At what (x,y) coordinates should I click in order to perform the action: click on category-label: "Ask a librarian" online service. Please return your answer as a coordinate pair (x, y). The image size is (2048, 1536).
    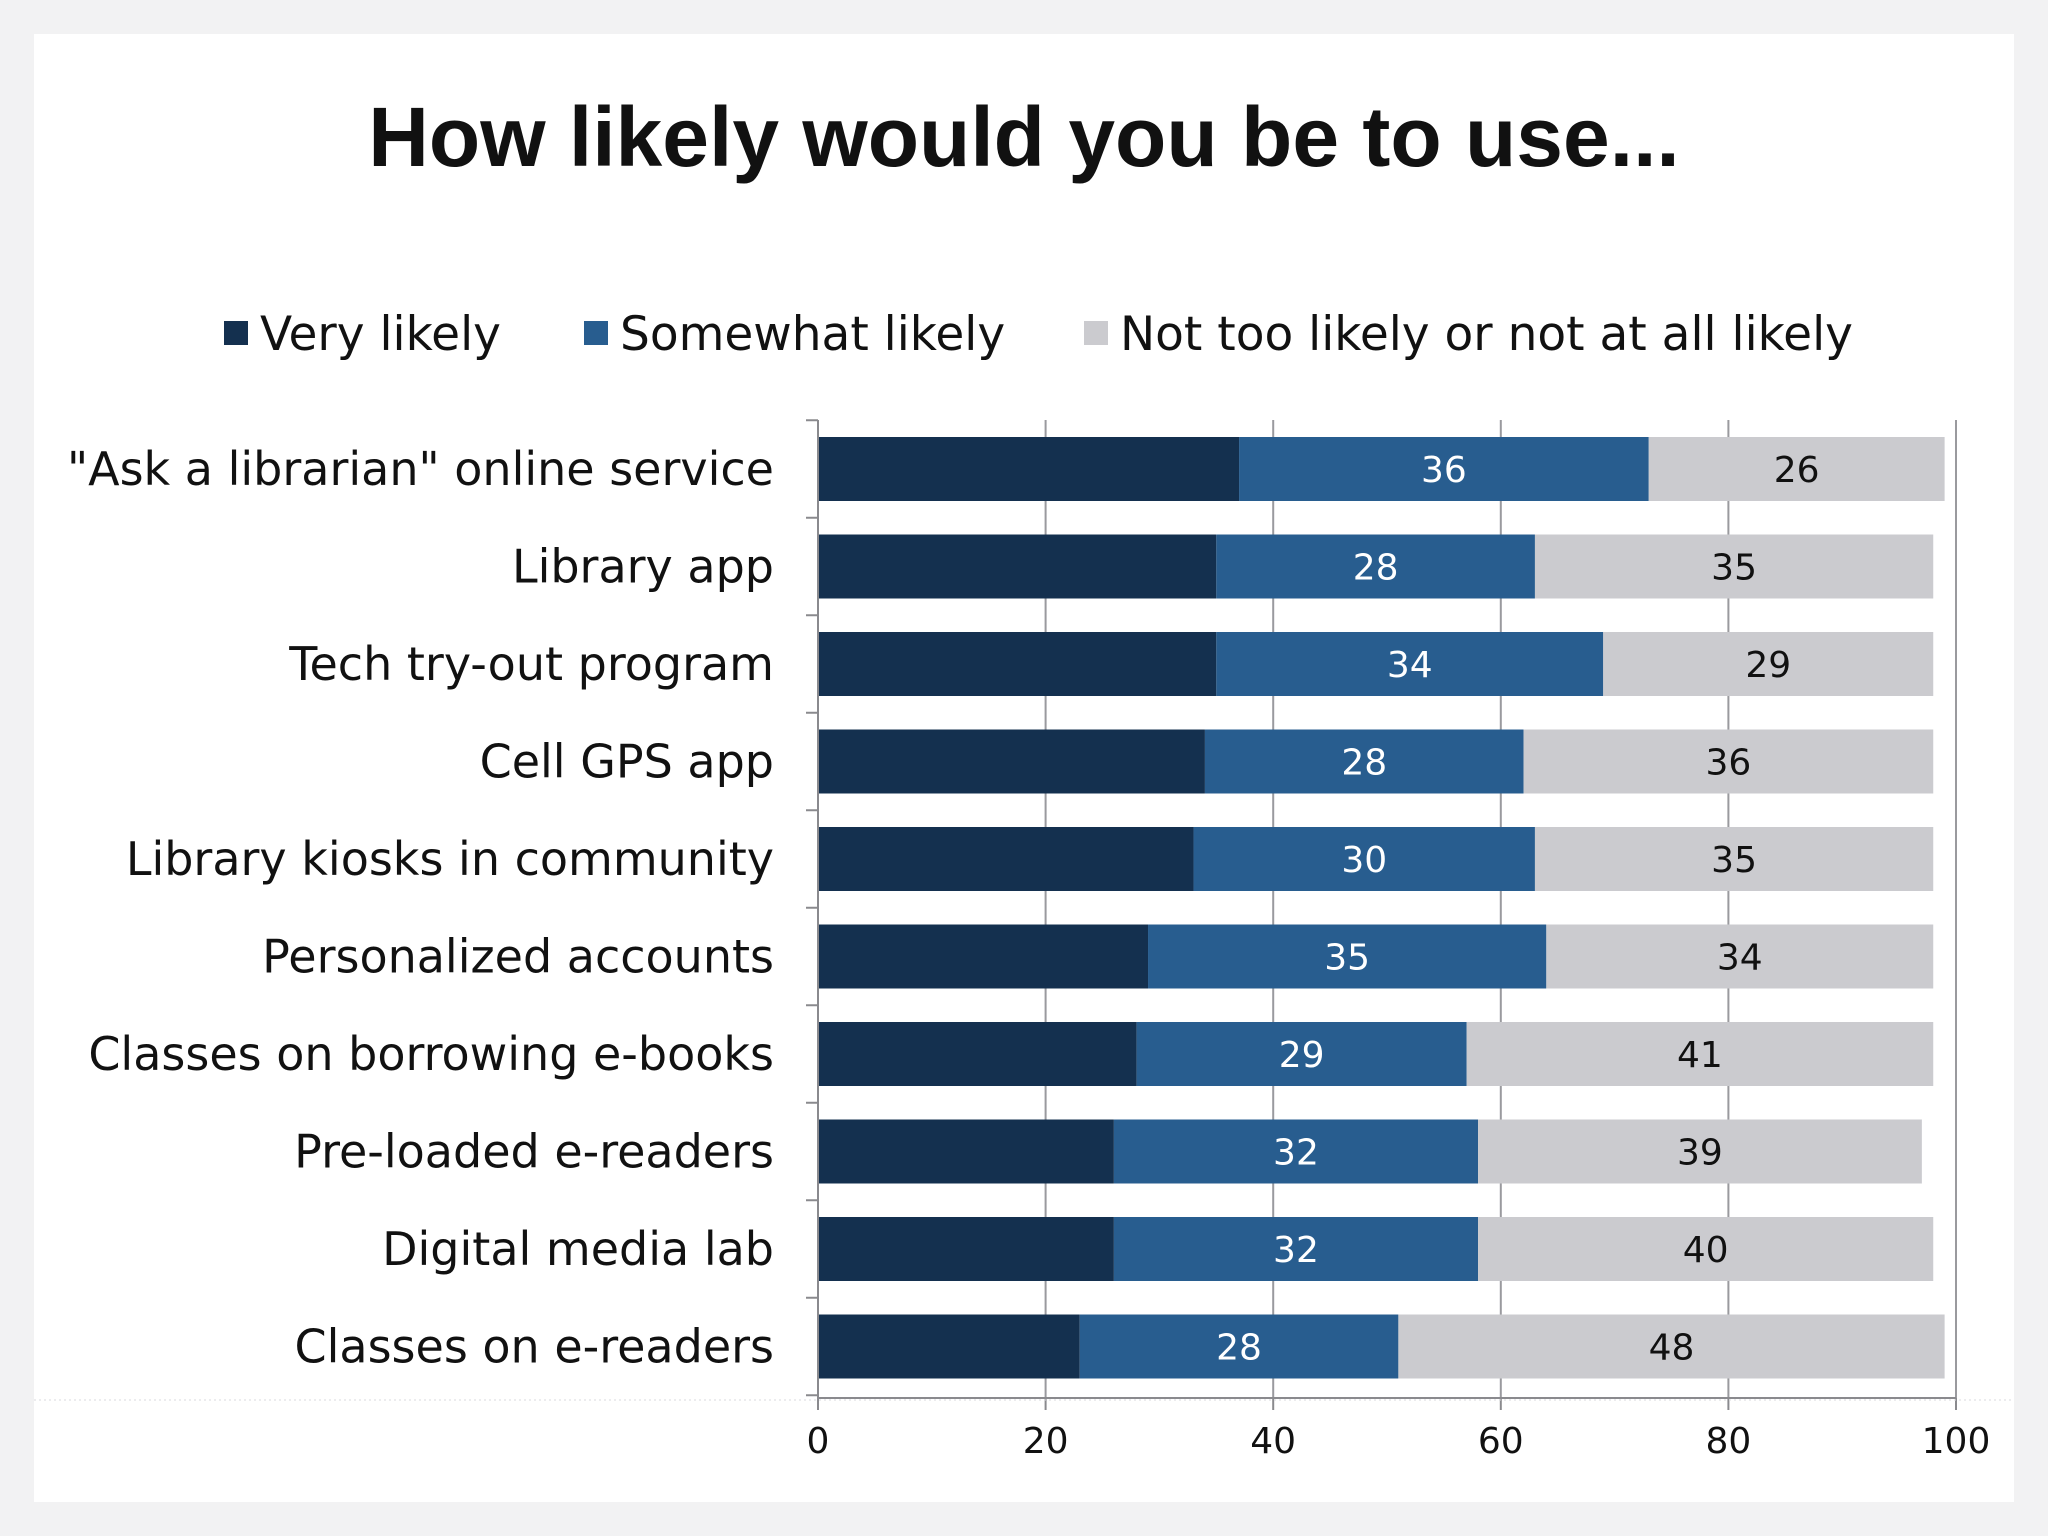
    Looking at the image, I should click on (420, 469).